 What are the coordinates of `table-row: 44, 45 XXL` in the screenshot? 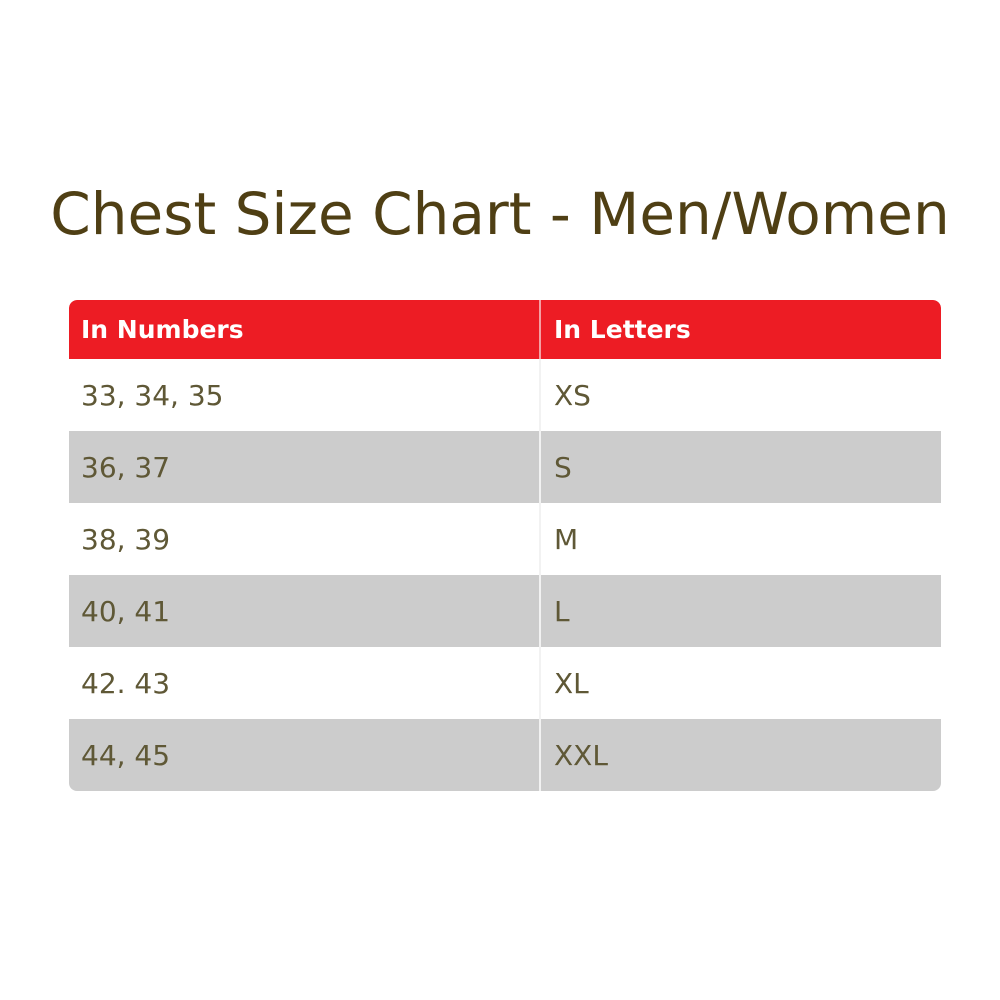 It's located at (505, 755).